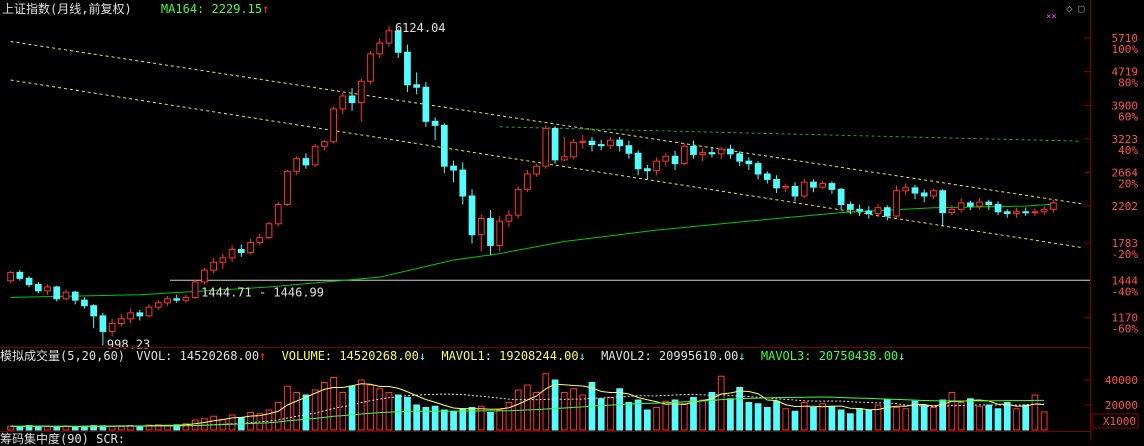  What do you see at coordinates (626, 356) in the screenshot?
I see `mavol2-label: MAVOL2:` at bounding box center [626, 356].